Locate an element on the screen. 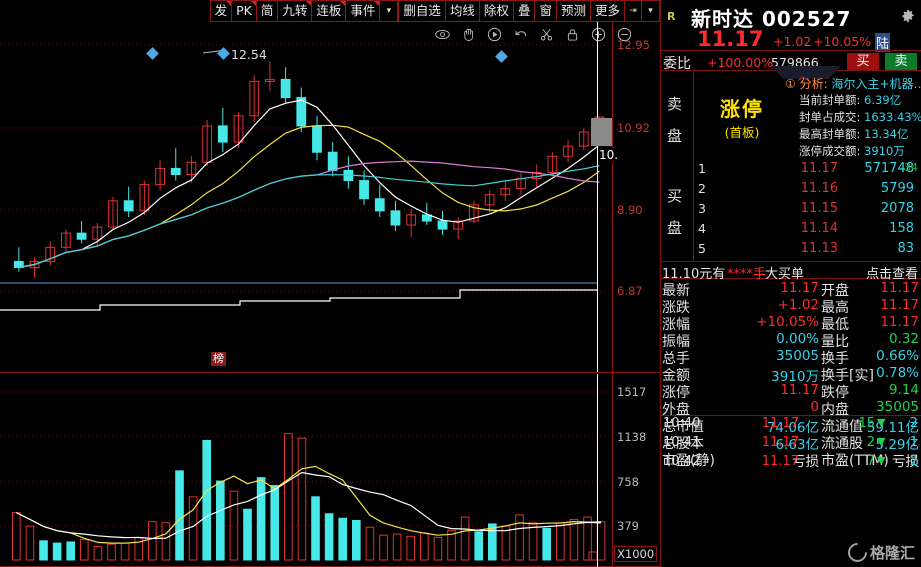 The image size is (921, 567). limit-up-sub: (首板) is located at coordinates (742, 132).